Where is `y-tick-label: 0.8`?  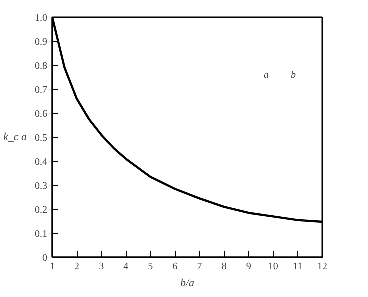 y-tick-label: 0.8 is located at coordinates (41, 66).